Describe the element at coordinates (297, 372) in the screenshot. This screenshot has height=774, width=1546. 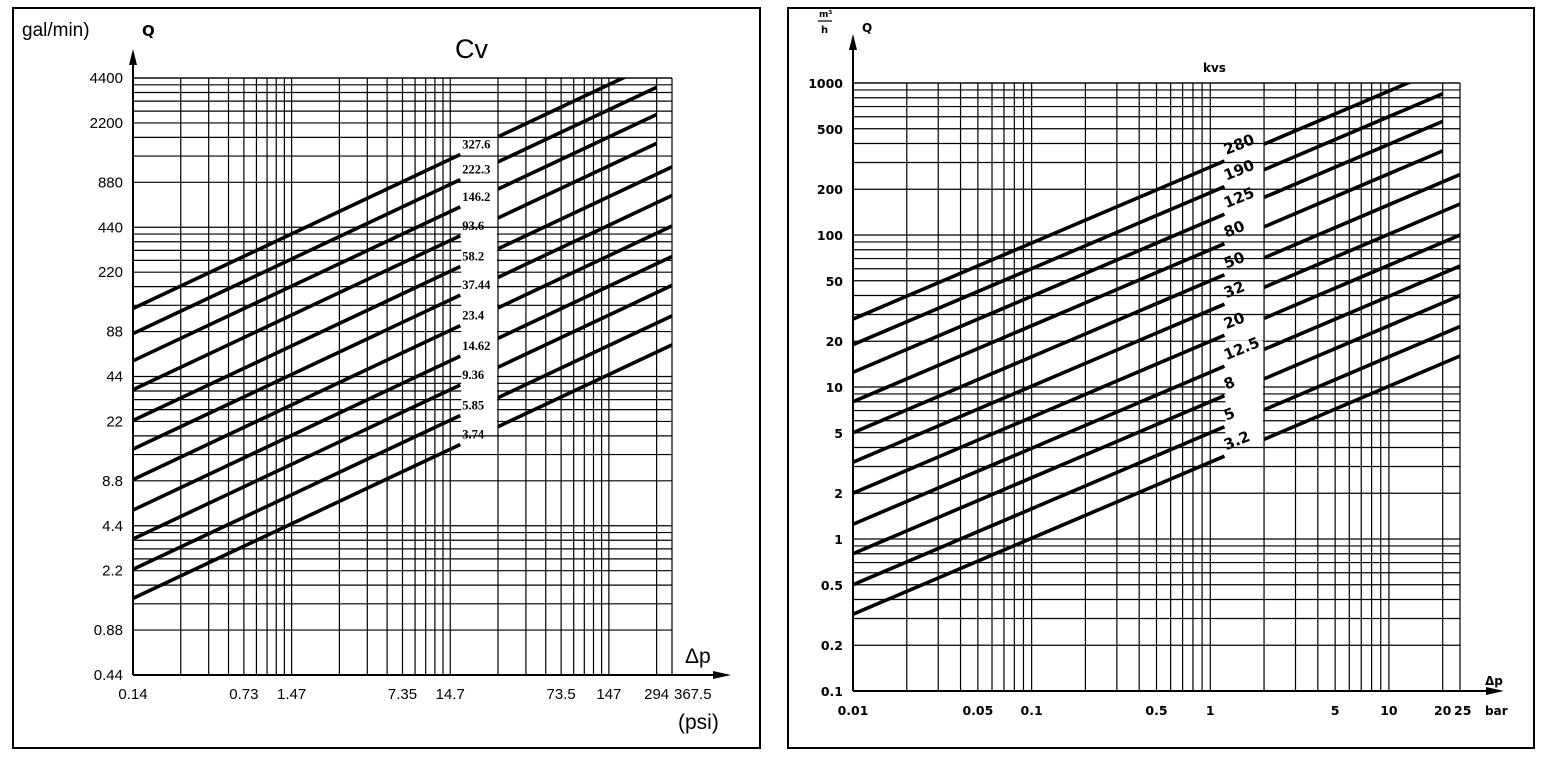
I see `series-37.44-left-segment` at that location.